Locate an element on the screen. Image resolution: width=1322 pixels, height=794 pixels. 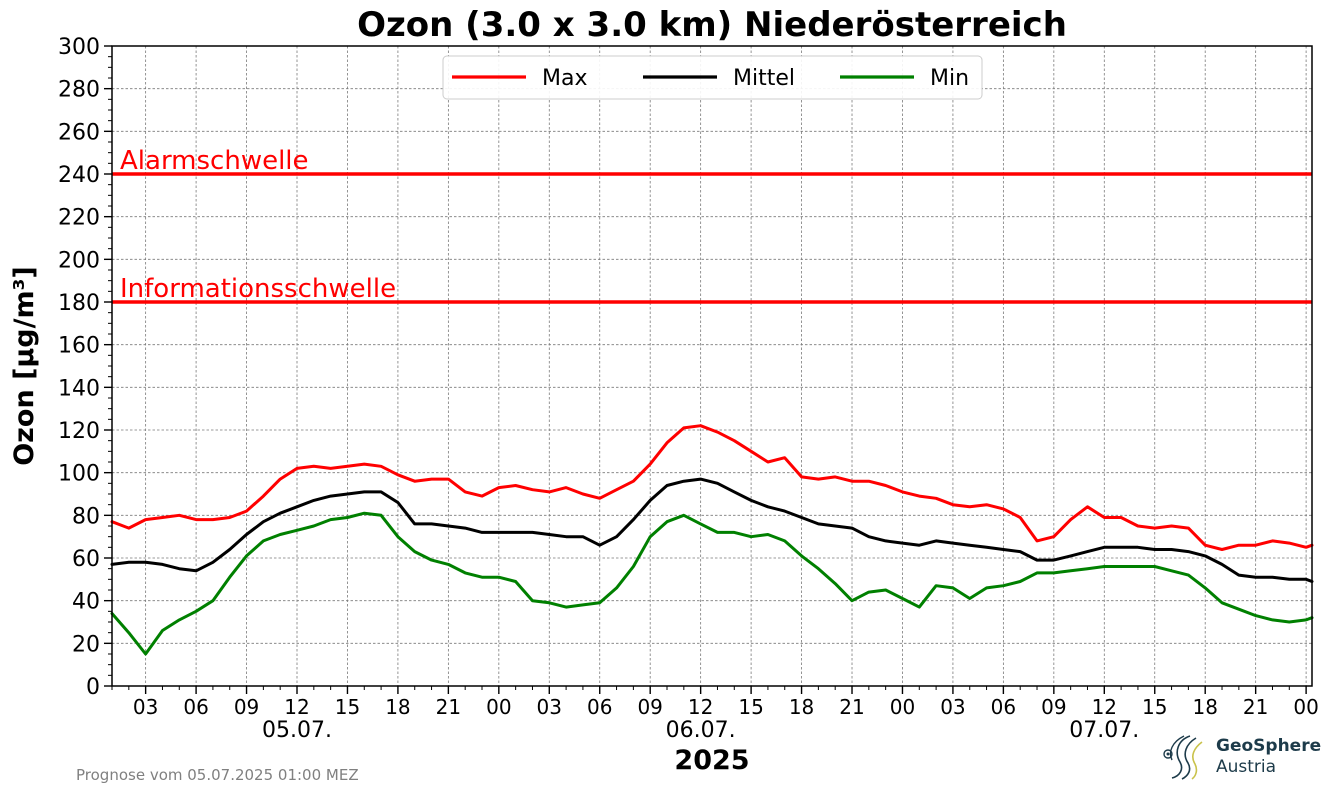
series-line-max is located at coordinates (712, 487).